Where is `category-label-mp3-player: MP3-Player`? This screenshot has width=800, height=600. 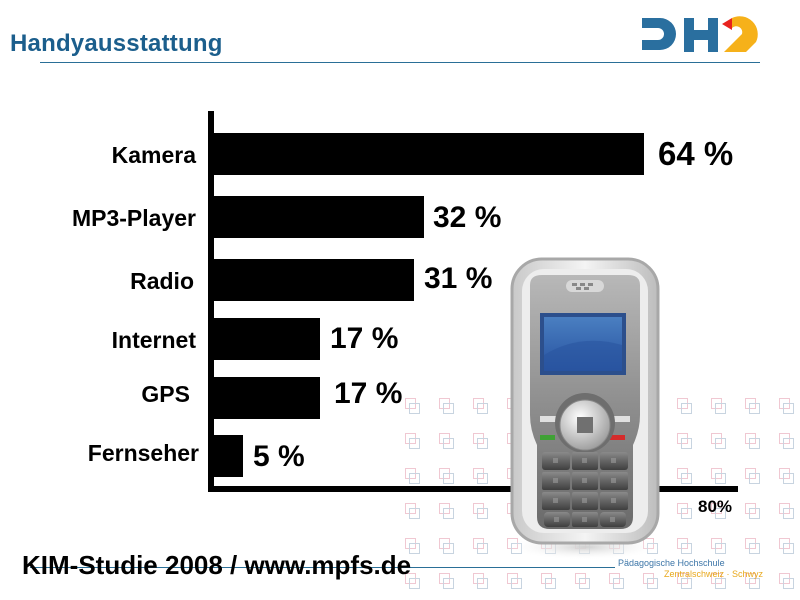
category-label-mp3-player: MP3-Player is located at coordinates (133, 218).